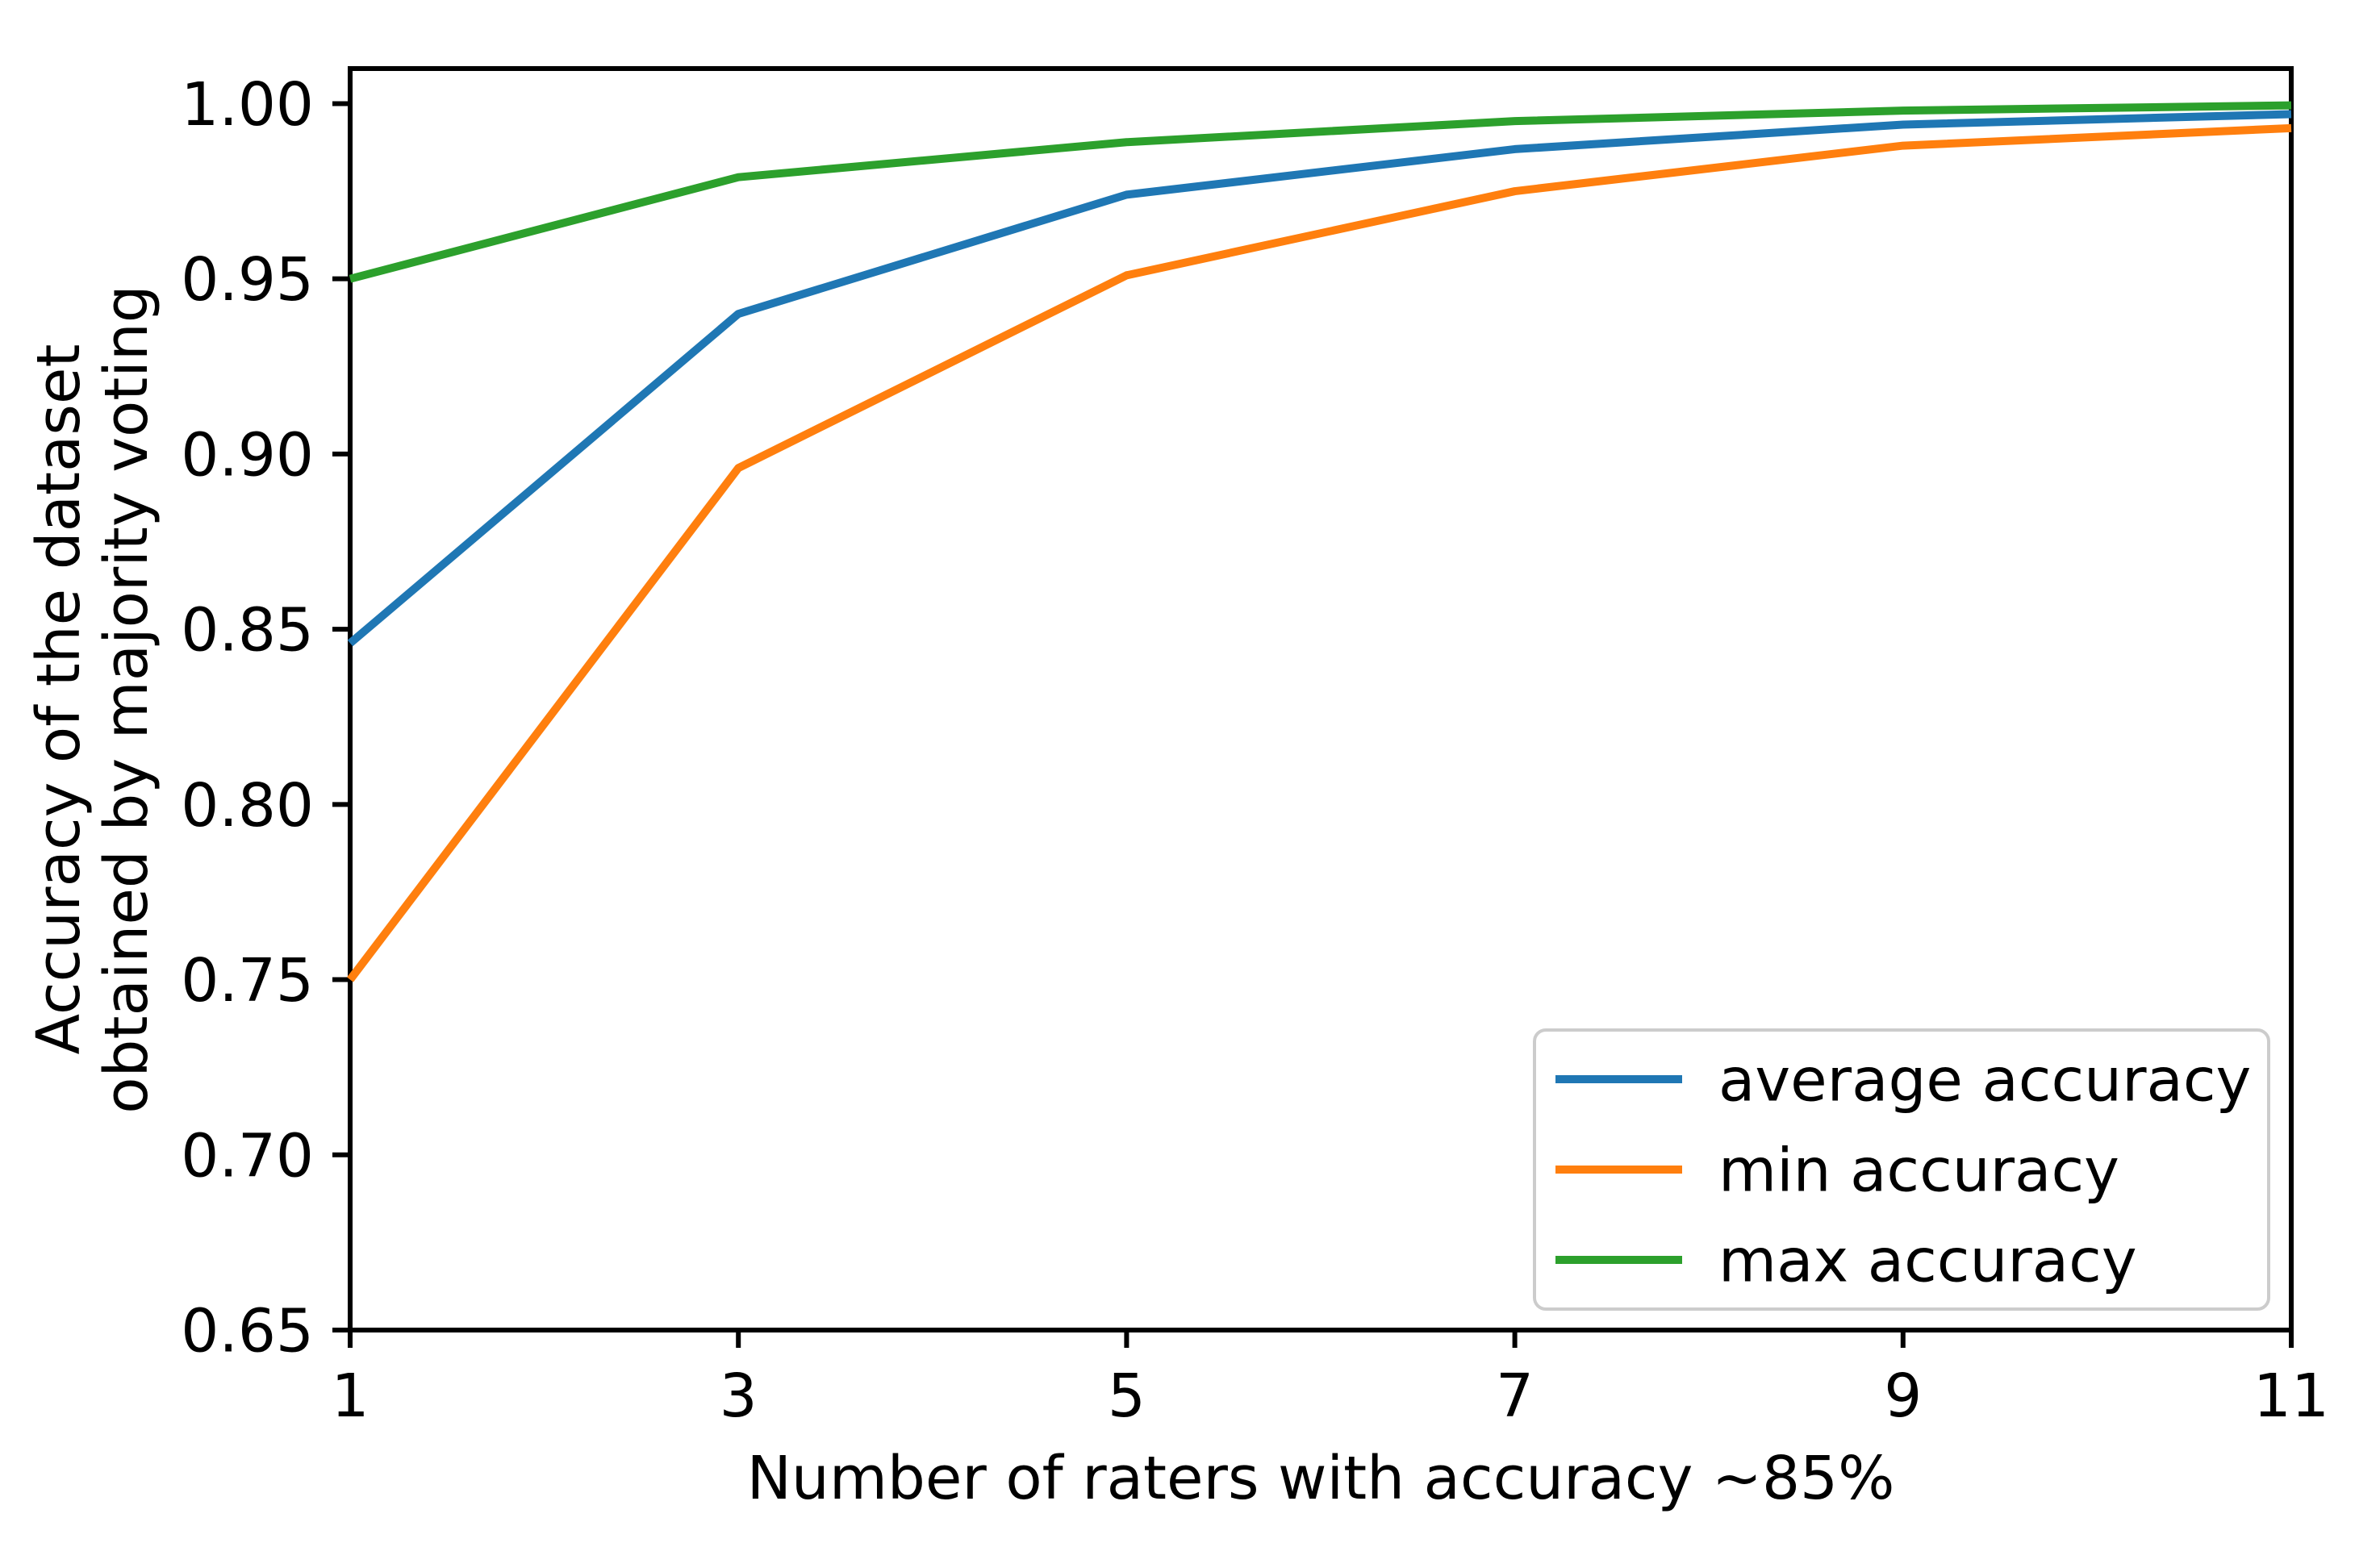 This screenshot has width=2380, height=1543. I want to click on x-tick-label: 1, so click(350, 1396).